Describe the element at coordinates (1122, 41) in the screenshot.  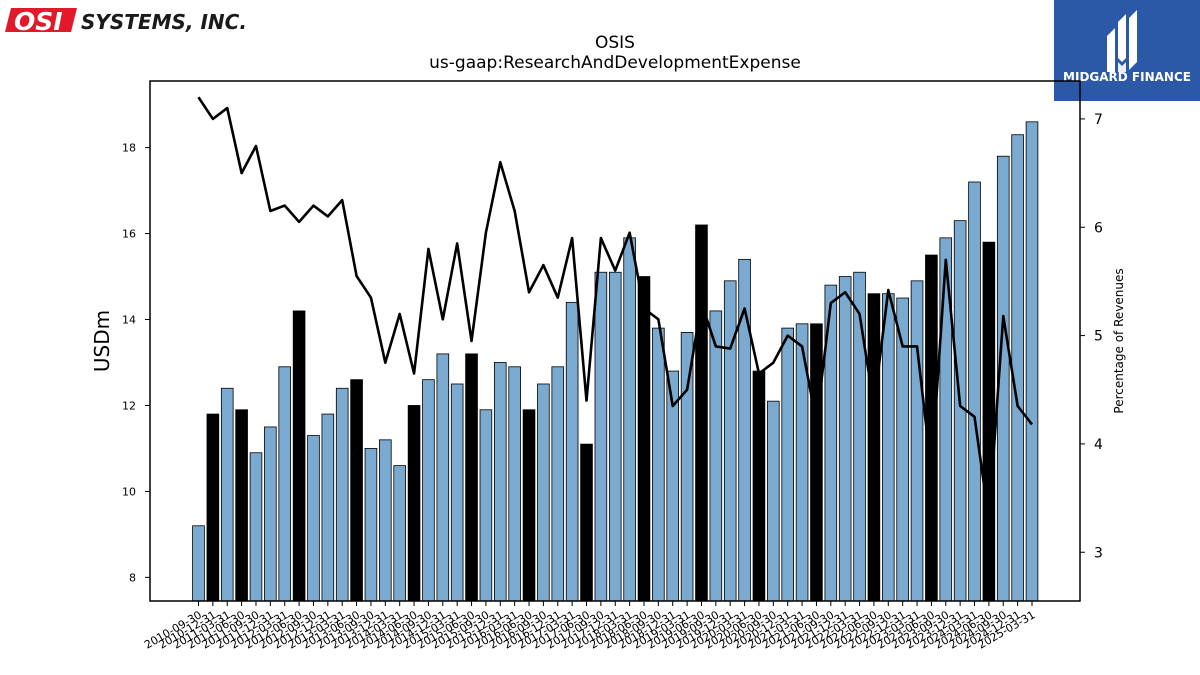
I see `midgard-logo-icon` at that location.